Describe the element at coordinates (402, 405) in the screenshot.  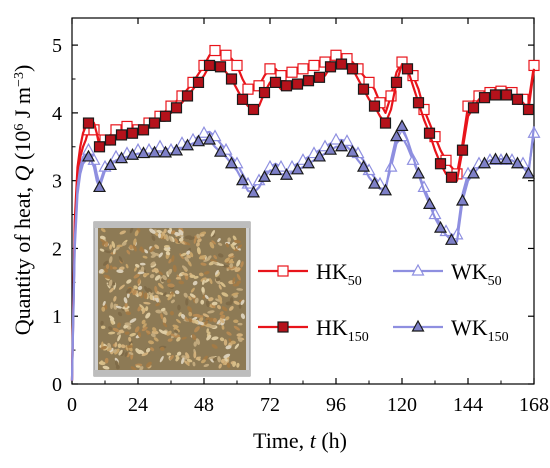
I see `x-tick-label: 120` at that location.